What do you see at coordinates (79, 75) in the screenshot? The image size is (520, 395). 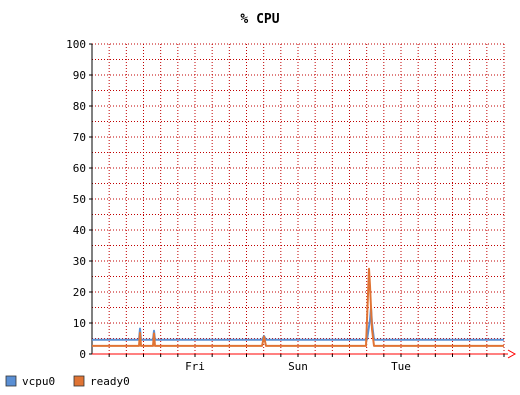 I see `y-tick-label: 90` at bounding box center [79, 75].